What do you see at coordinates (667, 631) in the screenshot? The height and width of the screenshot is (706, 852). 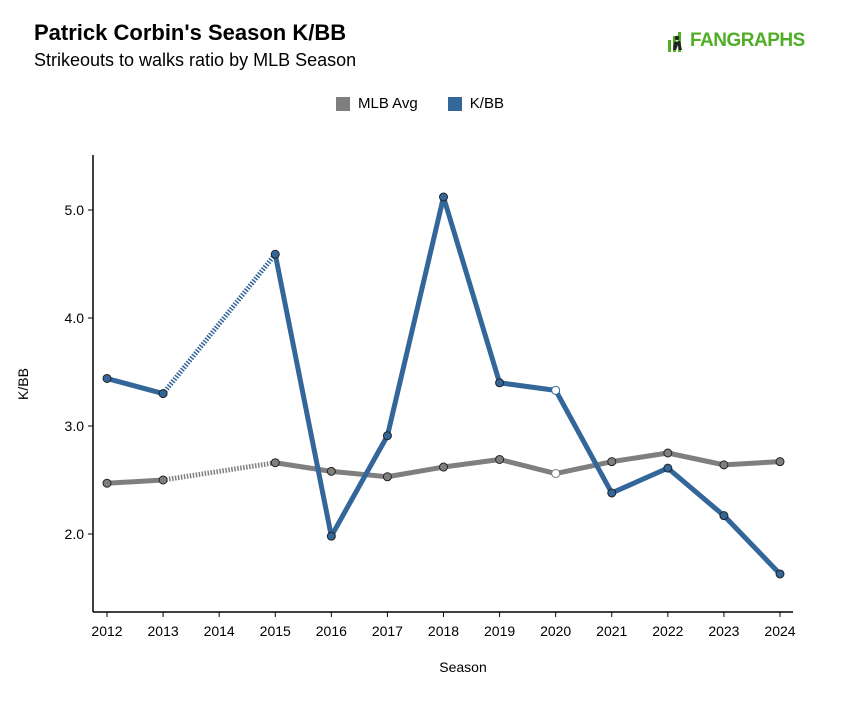 I see `x-tick-label: 2022` at bounding box center [667, 631].